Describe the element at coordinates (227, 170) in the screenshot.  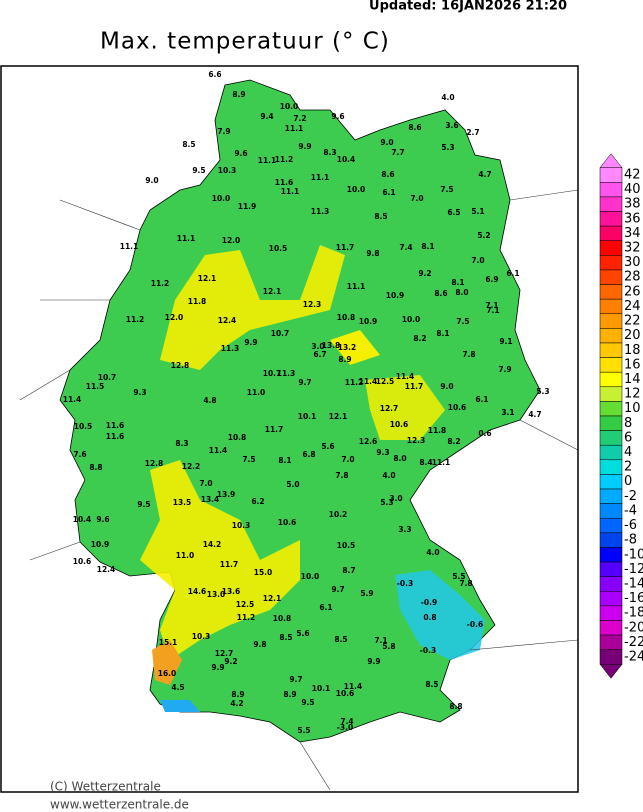
I see `station-value: 10.3` at that location.